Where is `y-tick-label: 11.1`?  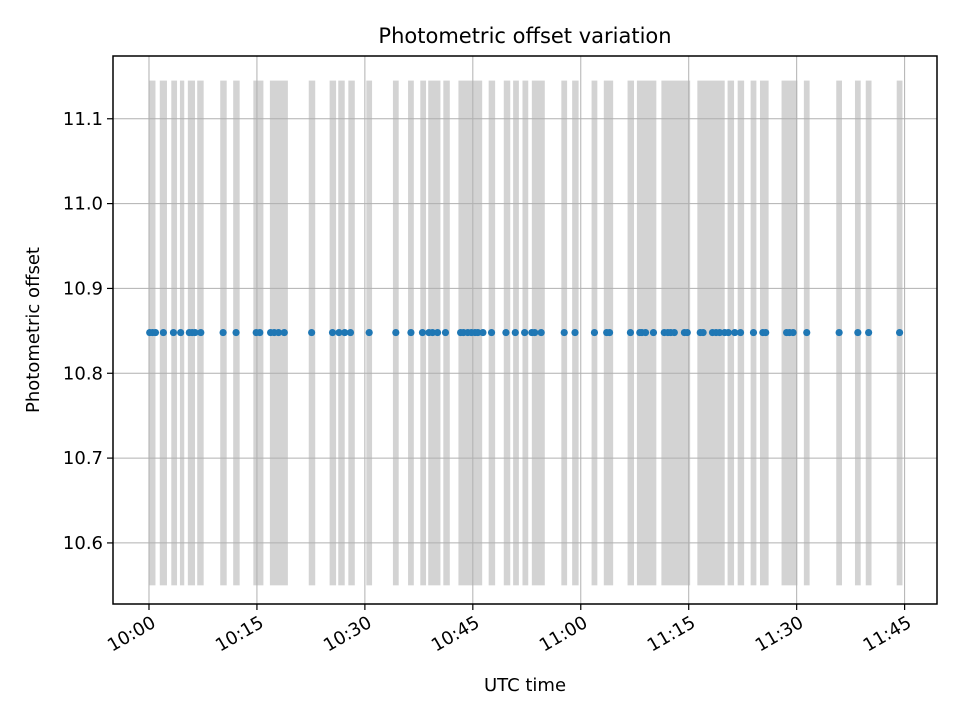
y-tick-label: 11.1 is located at coordinates (83, 119).